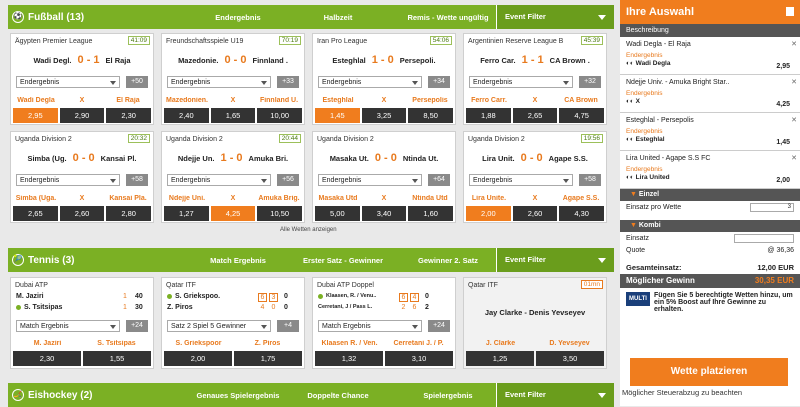 This screenshot has height=407, width=800. What do you see at coordinates (125, 307) in the screenshot?
I see `set-score: 1` at bounding box center [125, 307].